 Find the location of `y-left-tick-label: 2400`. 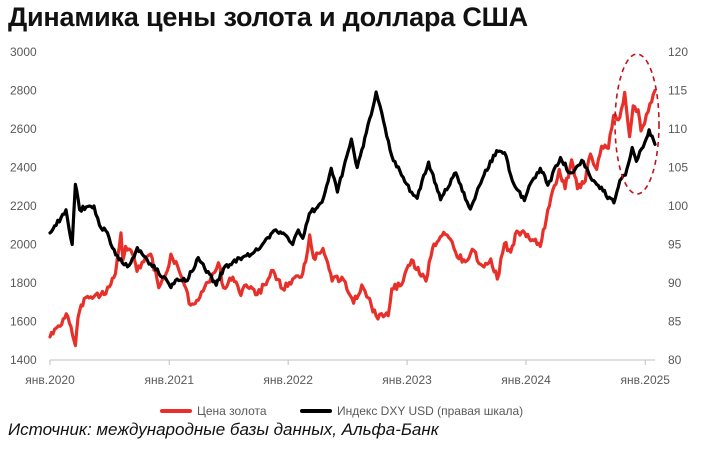

y-left-tick-label: 2400 is located at coordinates (23, 168).